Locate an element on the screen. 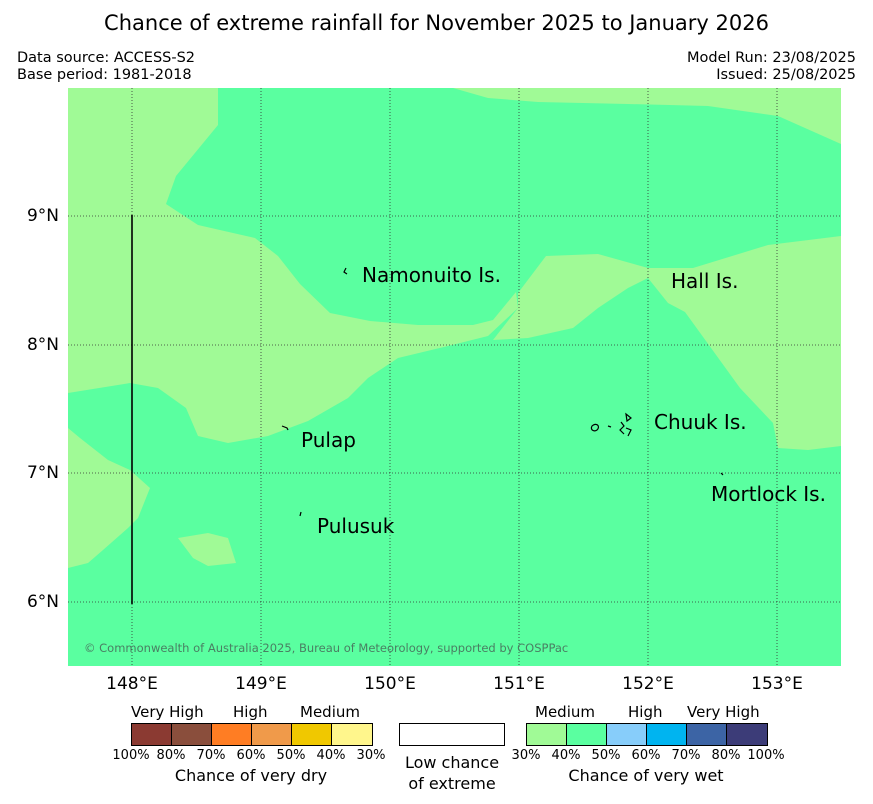 The image size is (873, 804). dry-tick-3: 60% is located at coordinates (251, 755).